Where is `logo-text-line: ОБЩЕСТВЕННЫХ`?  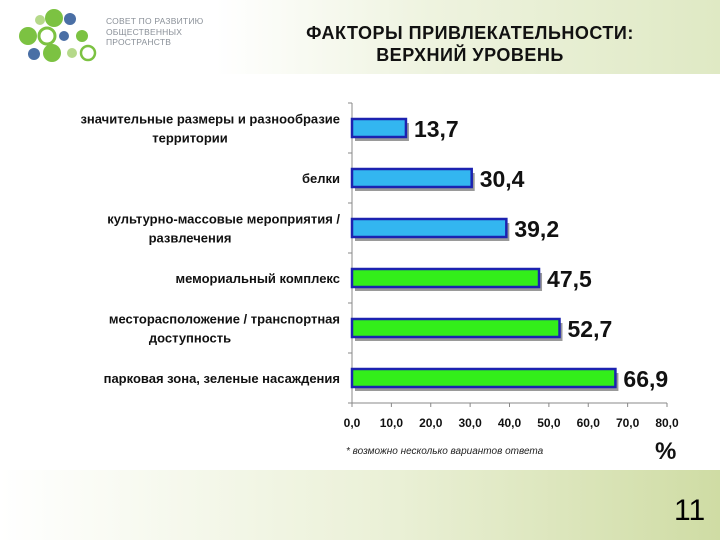 logo-text-line: ОБЩЕСТВЕННЫХ is located at coordinates (144, 31).